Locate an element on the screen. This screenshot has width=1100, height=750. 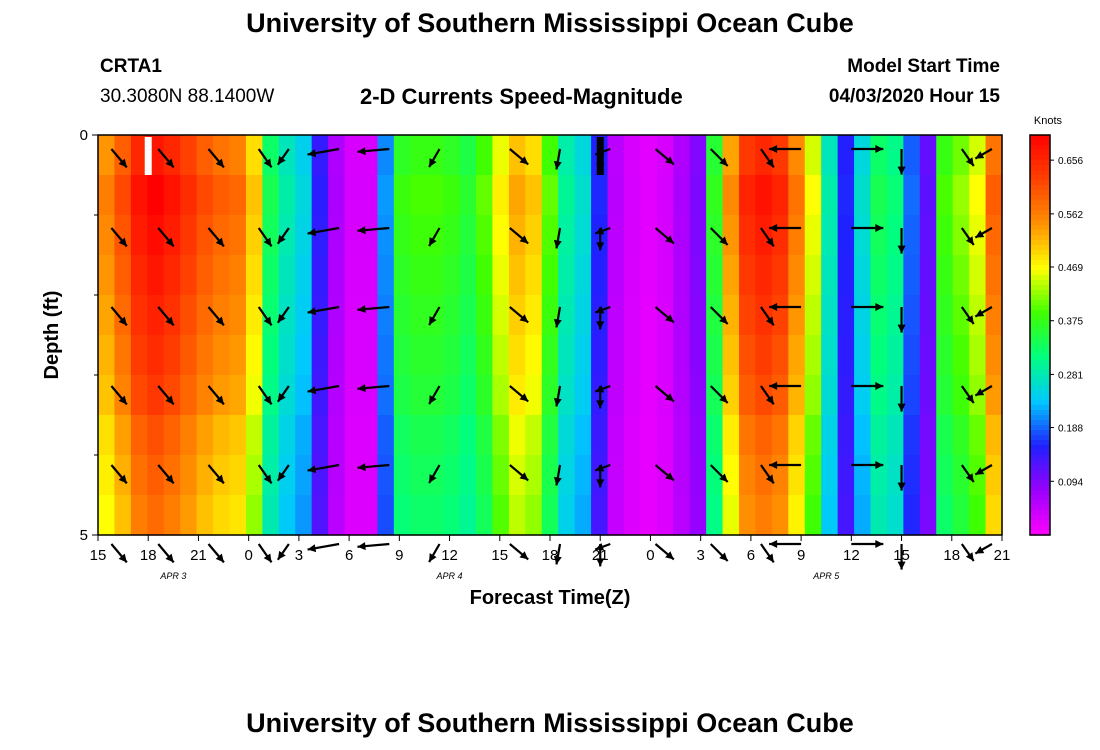
date-label: APR 5 is located at coordinates (826, 576).